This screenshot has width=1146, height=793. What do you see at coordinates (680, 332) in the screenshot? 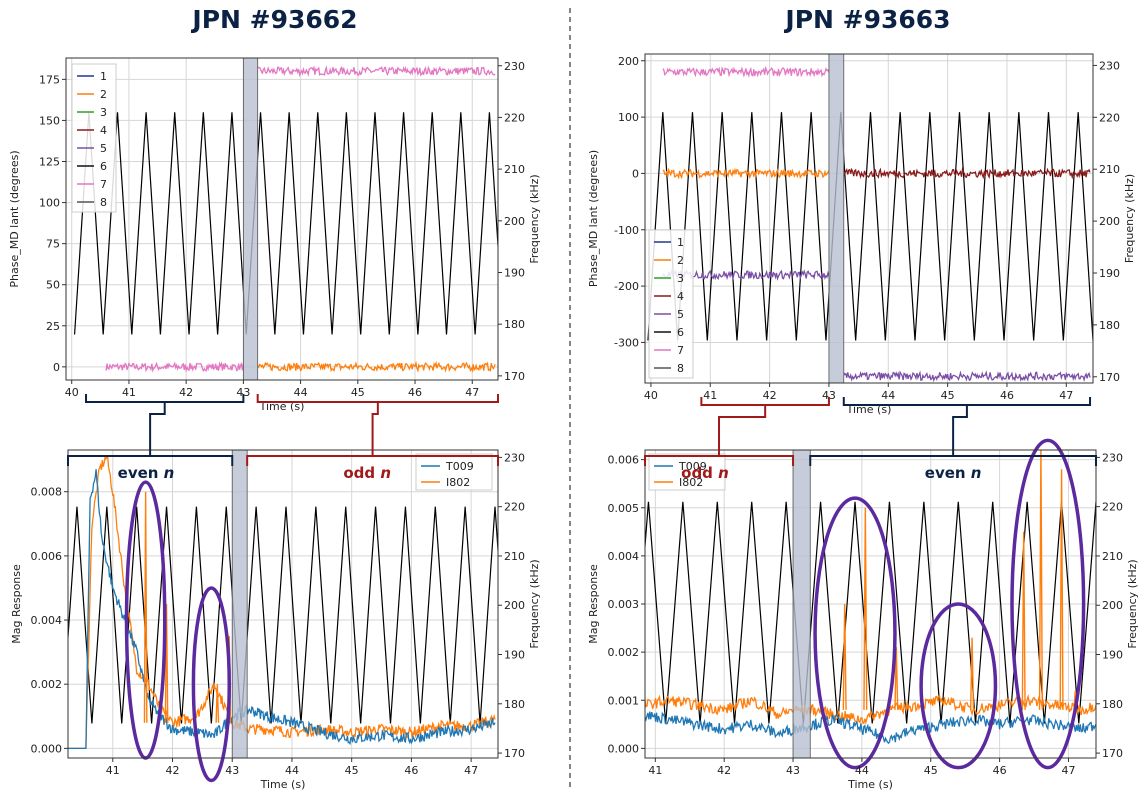
I see `legend-label-6: 6` at bounding box center [680, 332].